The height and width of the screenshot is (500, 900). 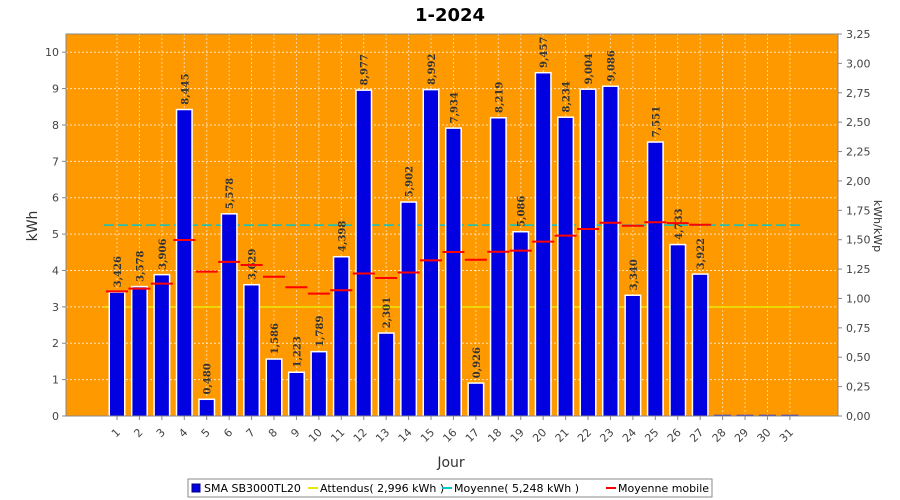 I want to click on x-tick-label: 27, so click(x=696, y=435).